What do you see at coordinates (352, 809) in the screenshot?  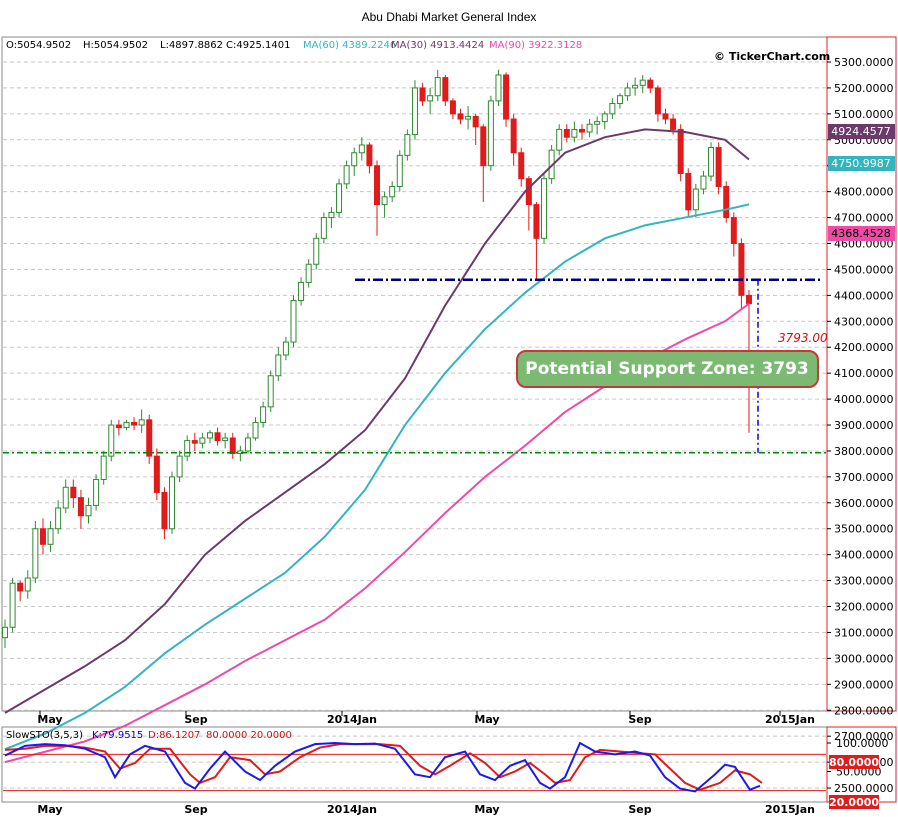 I see `stoch-x-tick-label: 2014Jan` at bounding box center [352, 809].